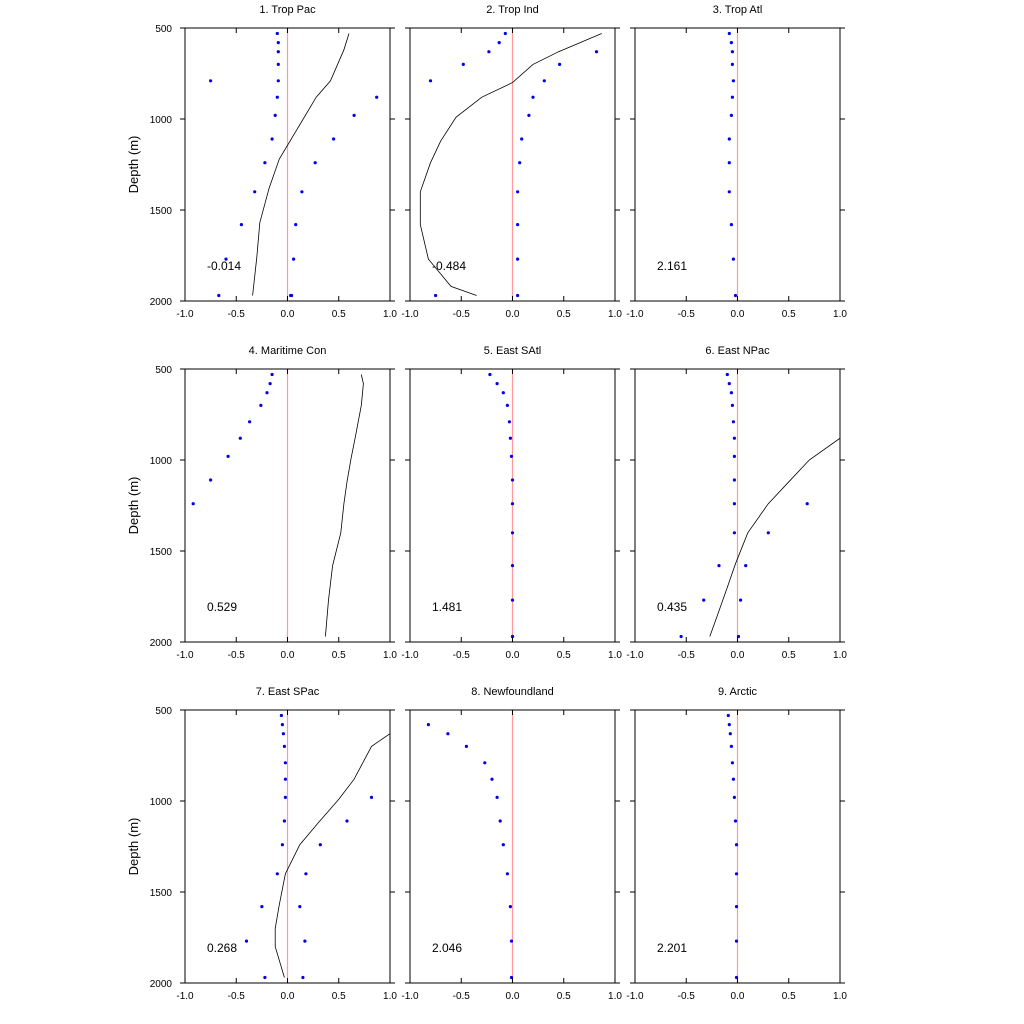 Image resolution: width=1024 pixels, height=1024 pixels. I want to click on panel-annotation: 0.435, so click(672, 607).